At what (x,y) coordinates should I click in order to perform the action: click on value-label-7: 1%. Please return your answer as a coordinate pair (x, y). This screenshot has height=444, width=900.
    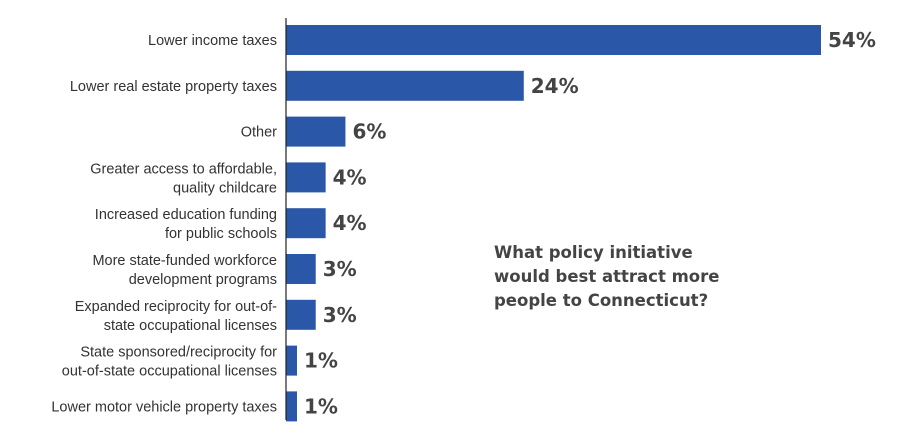
    Looking at the image, I should click on (321, 361).